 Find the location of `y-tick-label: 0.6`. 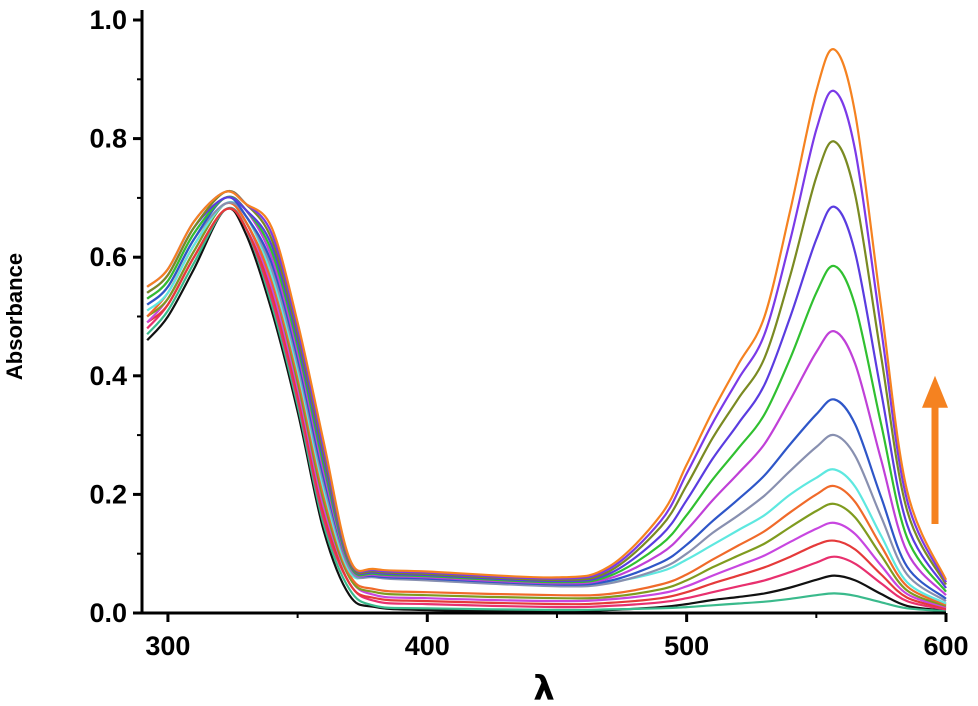

y-tick-label: 0.6 is located at coordinates (108, 257).